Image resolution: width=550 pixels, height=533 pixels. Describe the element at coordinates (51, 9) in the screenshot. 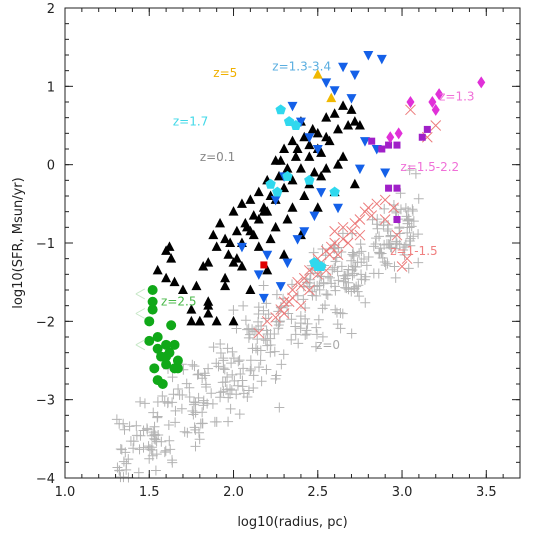

I see `y-tick-label: 2` at that location.